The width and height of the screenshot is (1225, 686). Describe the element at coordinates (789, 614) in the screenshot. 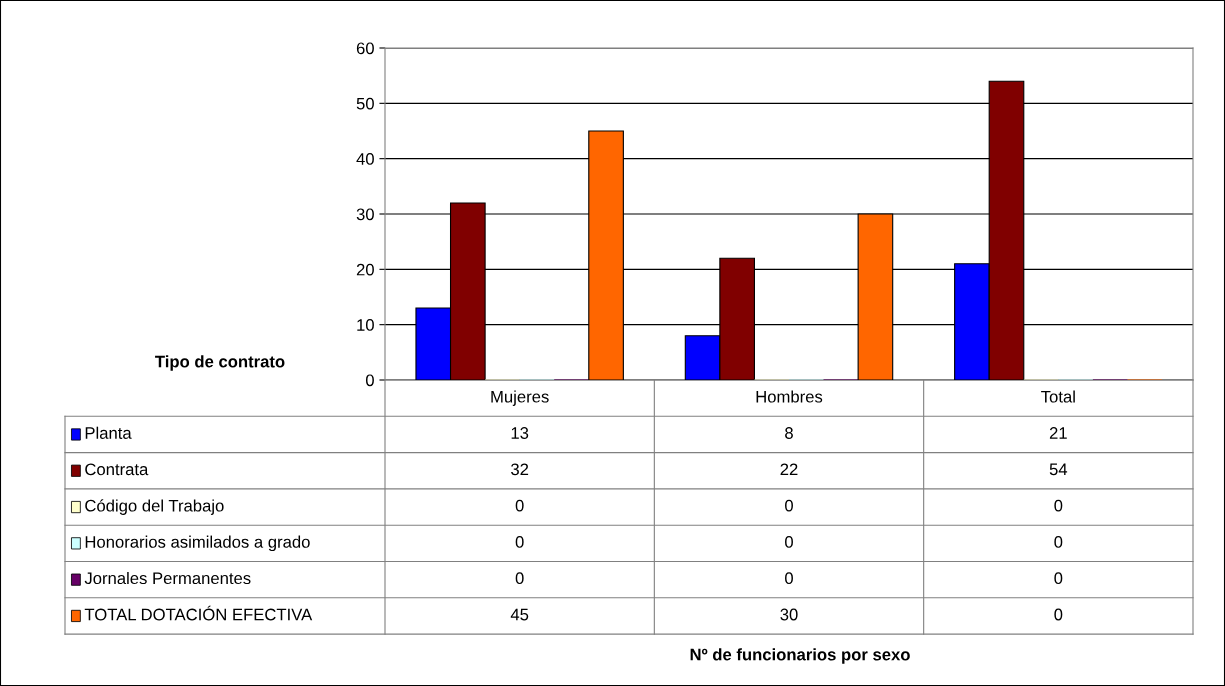

I see `data-label: 30` at that location.